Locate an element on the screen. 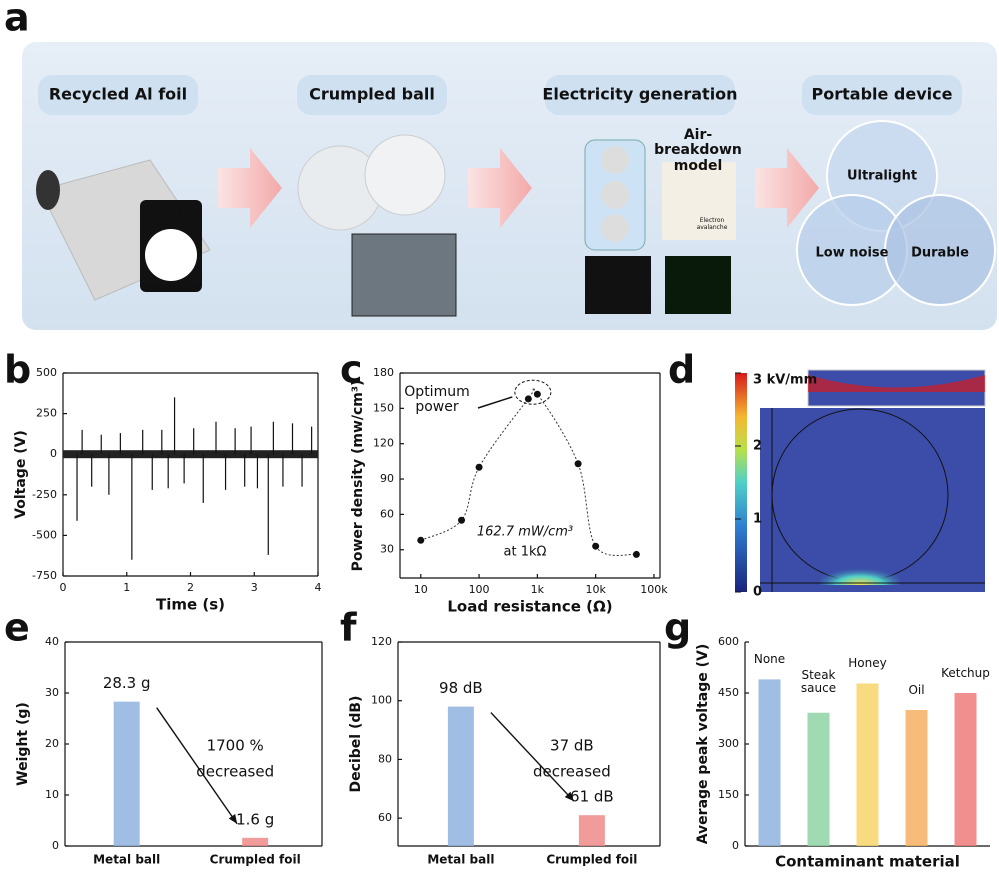 The height and width of the screenshot is (873, 999). fit-curve is located at coordinates (528, 471).